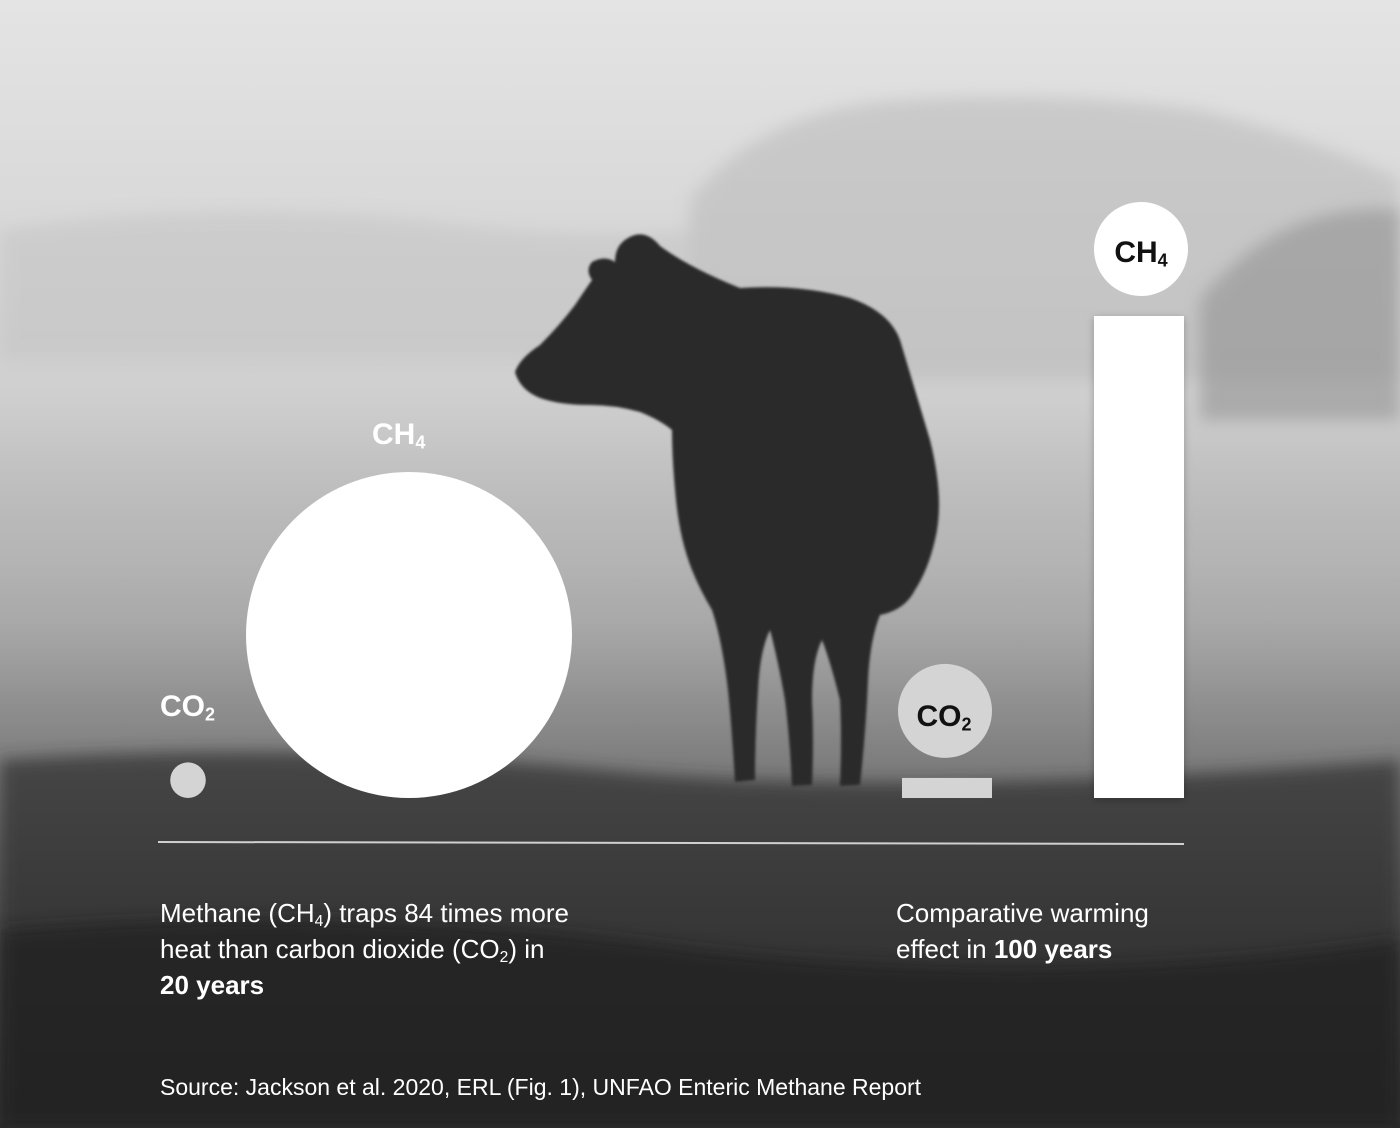 This screenshot has height=1128, width=1400. What do you see at coordinates (1004, 949) in the screenshot?
I see `caption-line-2: effect in 100 years` at bounding box center [1004, 949].